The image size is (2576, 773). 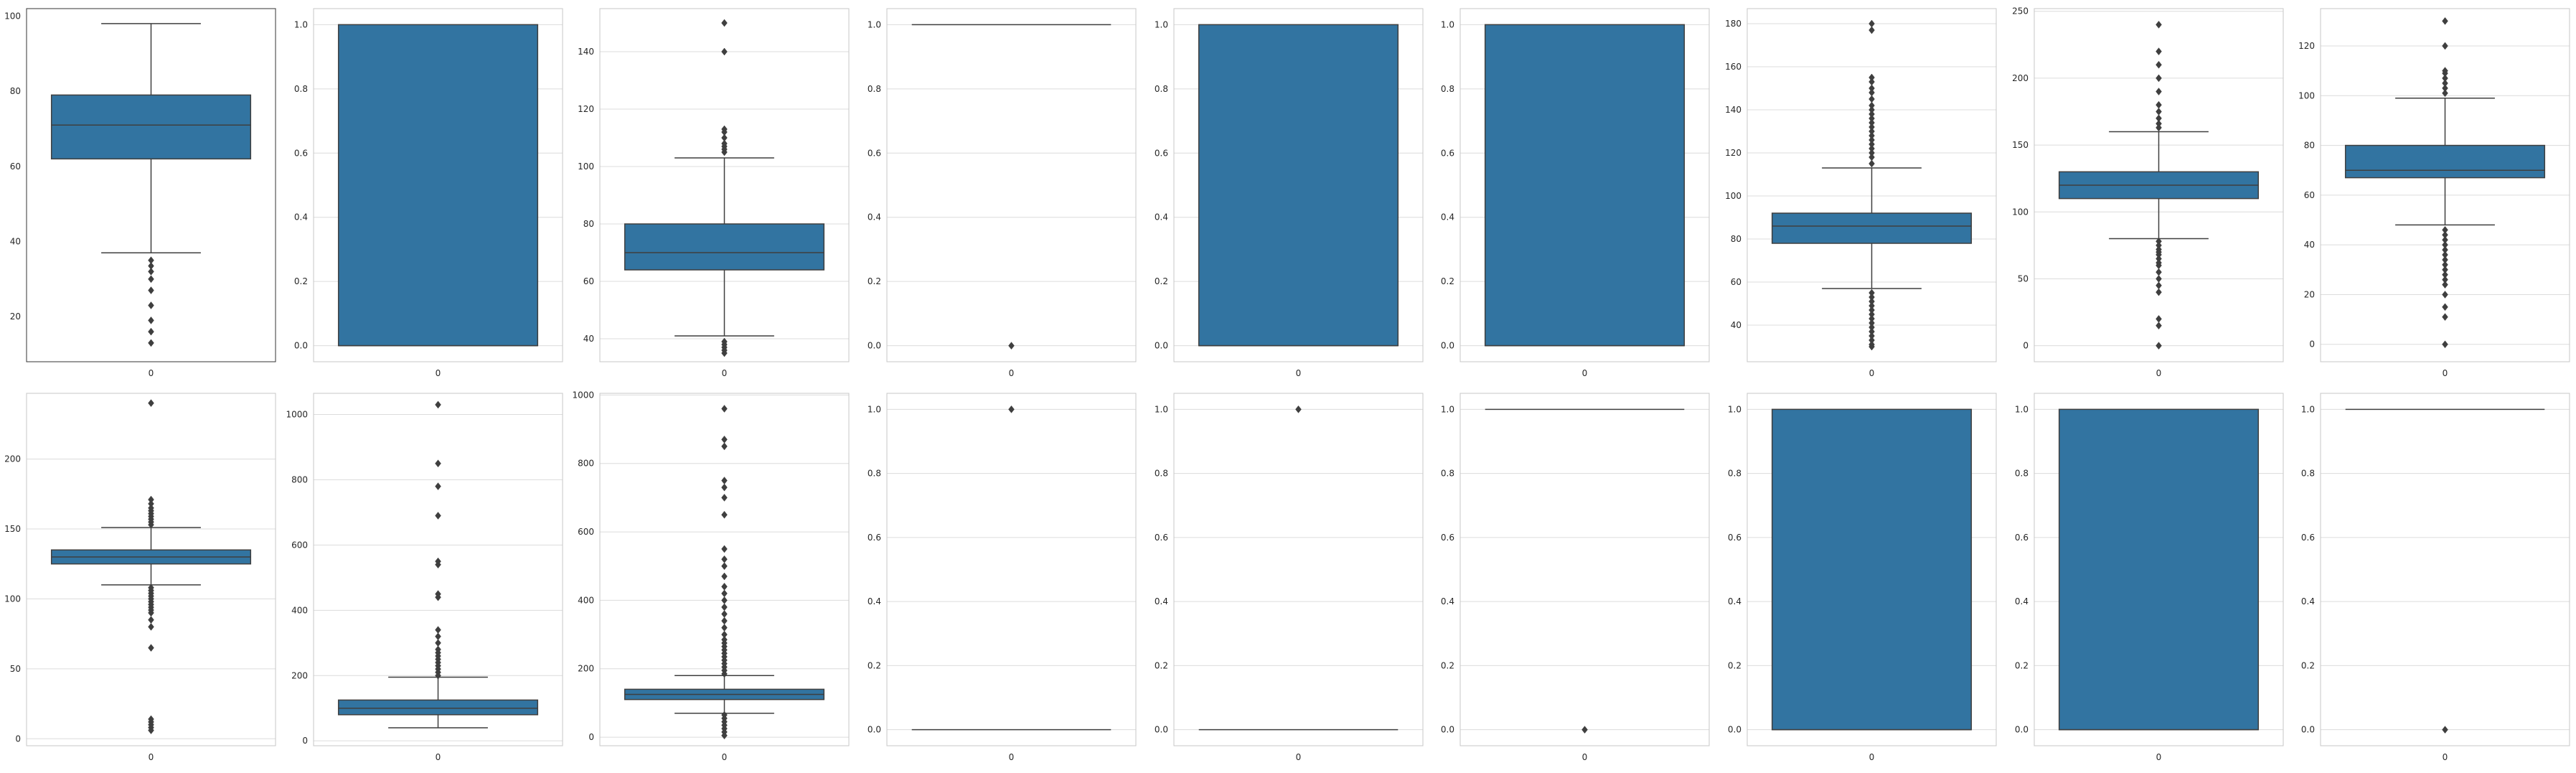 I want to click on y-tick-label: 250, so click(x=2020, y=11).